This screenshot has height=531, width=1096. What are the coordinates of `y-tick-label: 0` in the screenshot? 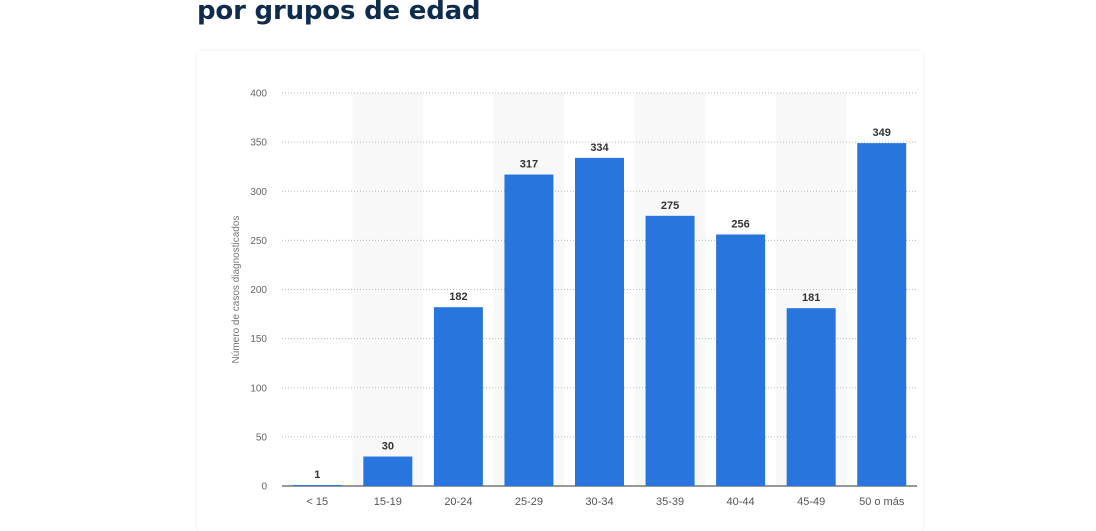 It's located at (264, 487).